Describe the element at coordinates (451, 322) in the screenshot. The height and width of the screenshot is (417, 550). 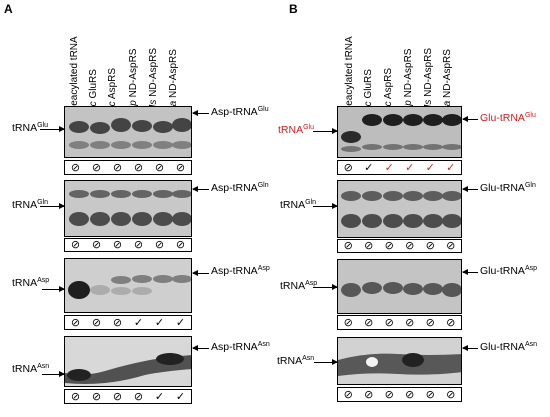
I see `mark-b-asp-6: ⊘` at that location.